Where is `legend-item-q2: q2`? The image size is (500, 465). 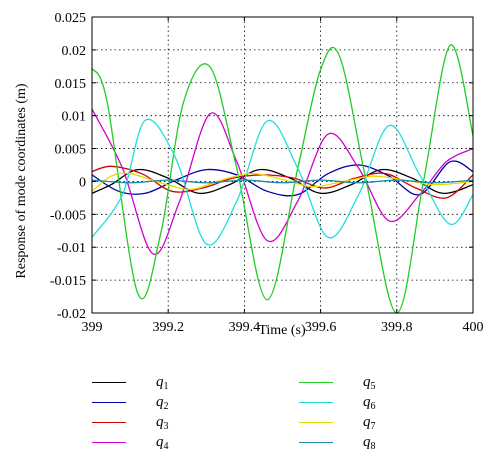
legend-item-q2: q2 is located at coordinates (192, 402).